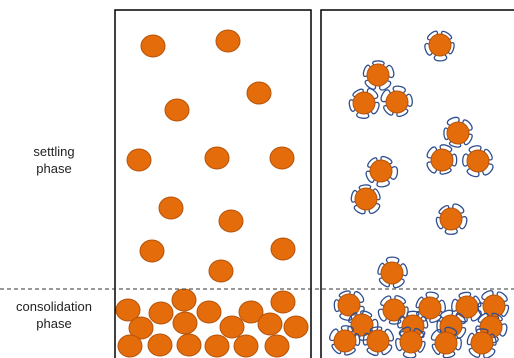 The width and height of the screenshot is (514, 358). What do you see at coordinates (54, 306) in the screenshot?
I see `consolidation-label-line1: consolidation` at bounding box center [54, 306].